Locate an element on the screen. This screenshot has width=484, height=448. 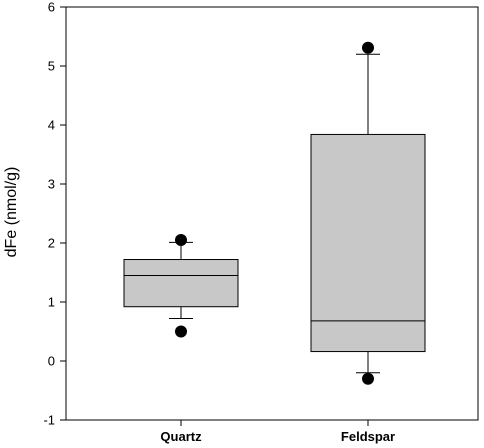
box-feldspar is located at coordinates (368, 243).